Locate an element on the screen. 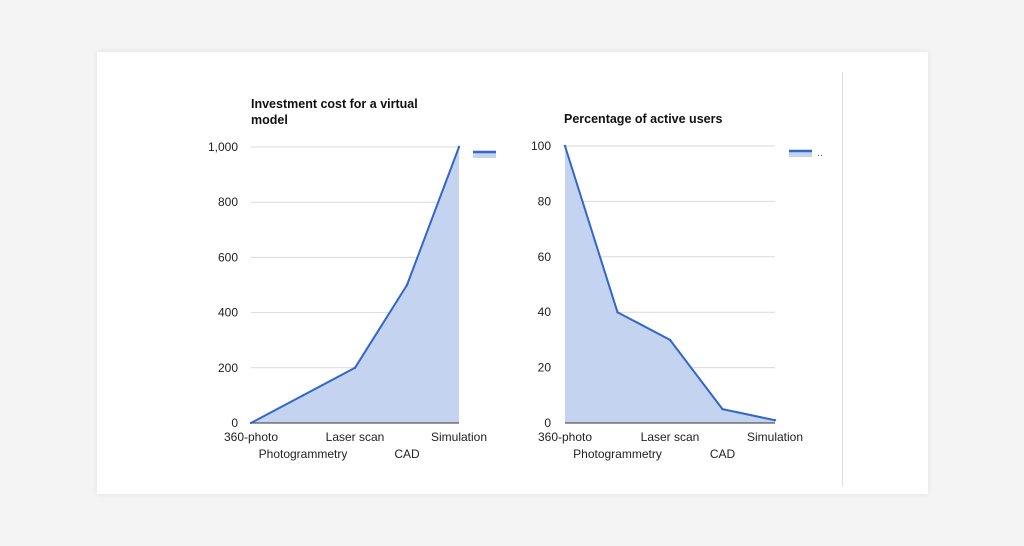  y-tick-label: 200 is located at coordinates (228, 368).